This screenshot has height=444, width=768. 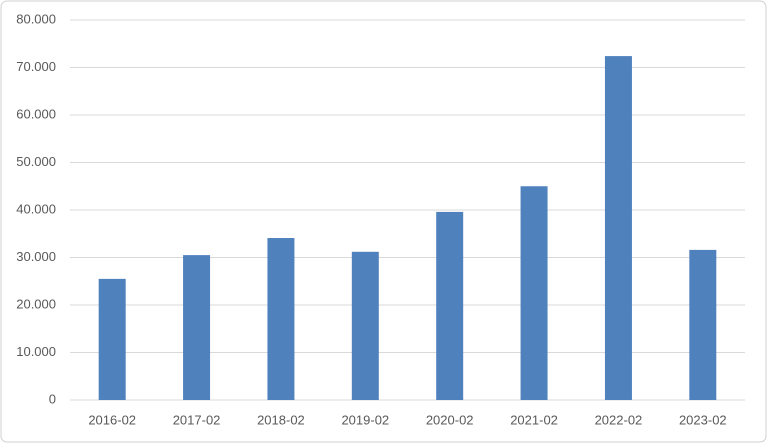 What do you see at coordinates (36, 113) in the screenshot?
I see `y-tick-label: 60.000` at bounding box center [36, 113].